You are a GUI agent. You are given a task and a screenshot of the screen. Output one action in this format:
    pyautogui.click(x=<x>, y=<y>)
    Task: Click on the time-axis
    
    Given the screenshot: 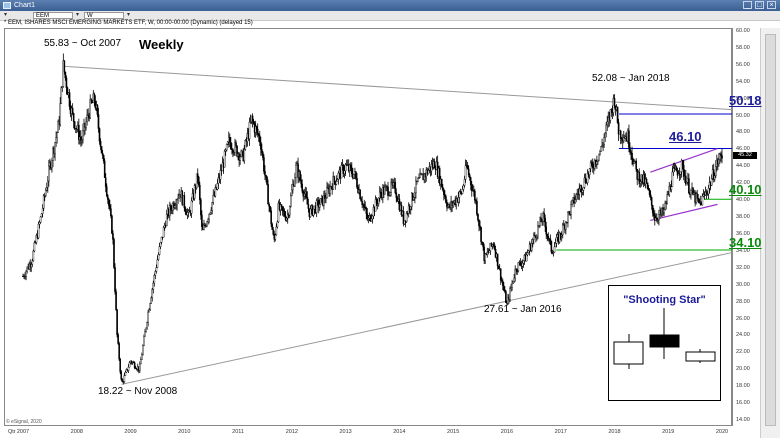 What is the action you would take?
    pyautogui.click(x=368, y=432)
    